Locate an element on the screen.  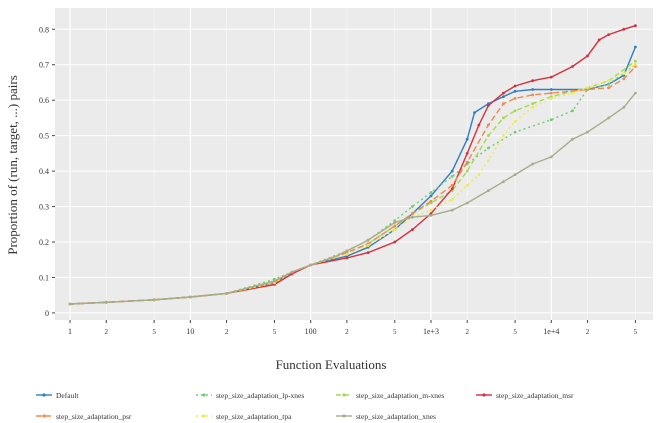
legend-item: step_size_adaptation_psr is located at coordinates (84, 416).